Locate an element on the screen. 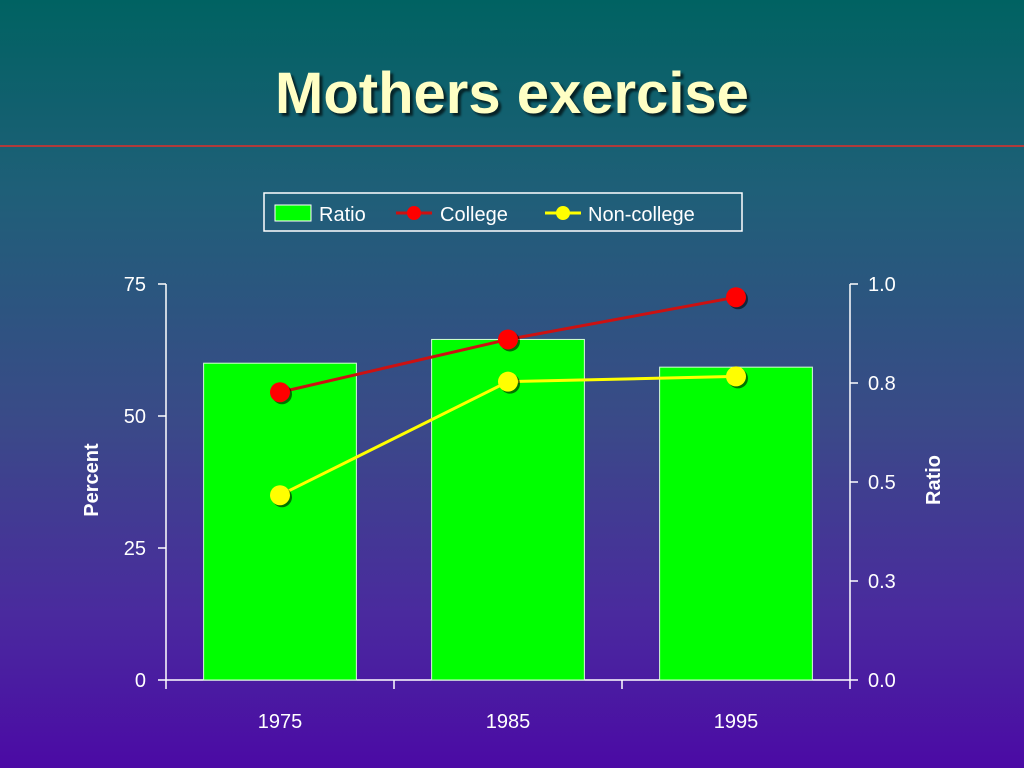  y-tick-label: 75 is located at coordinates (135, 285).